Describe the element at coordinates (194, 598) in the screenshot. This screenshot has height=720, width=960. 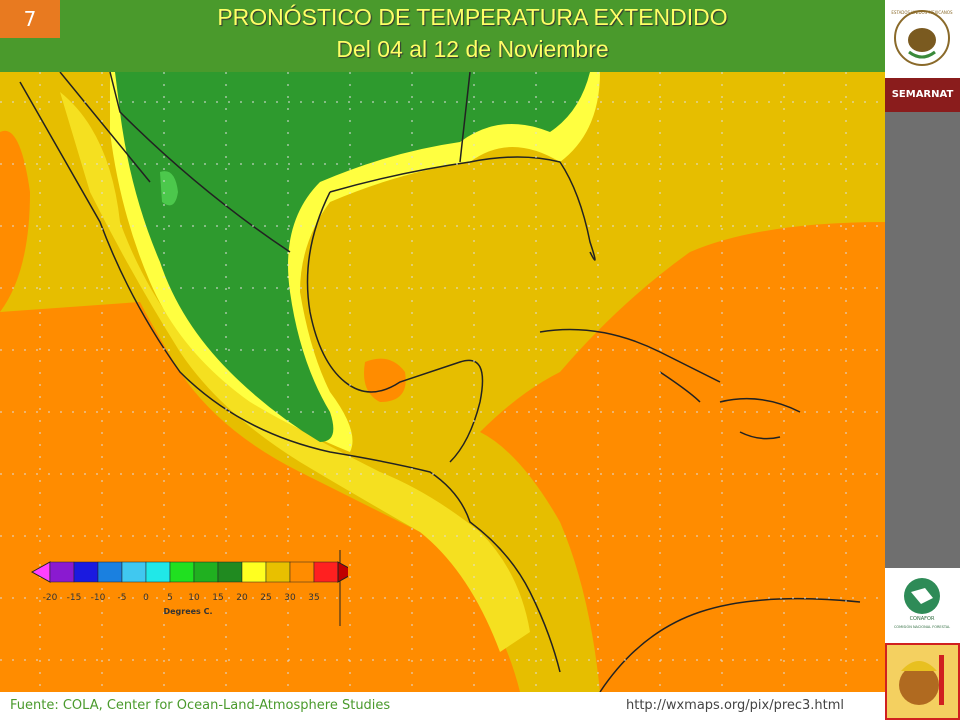
I see `legend-label: 10` at that location.